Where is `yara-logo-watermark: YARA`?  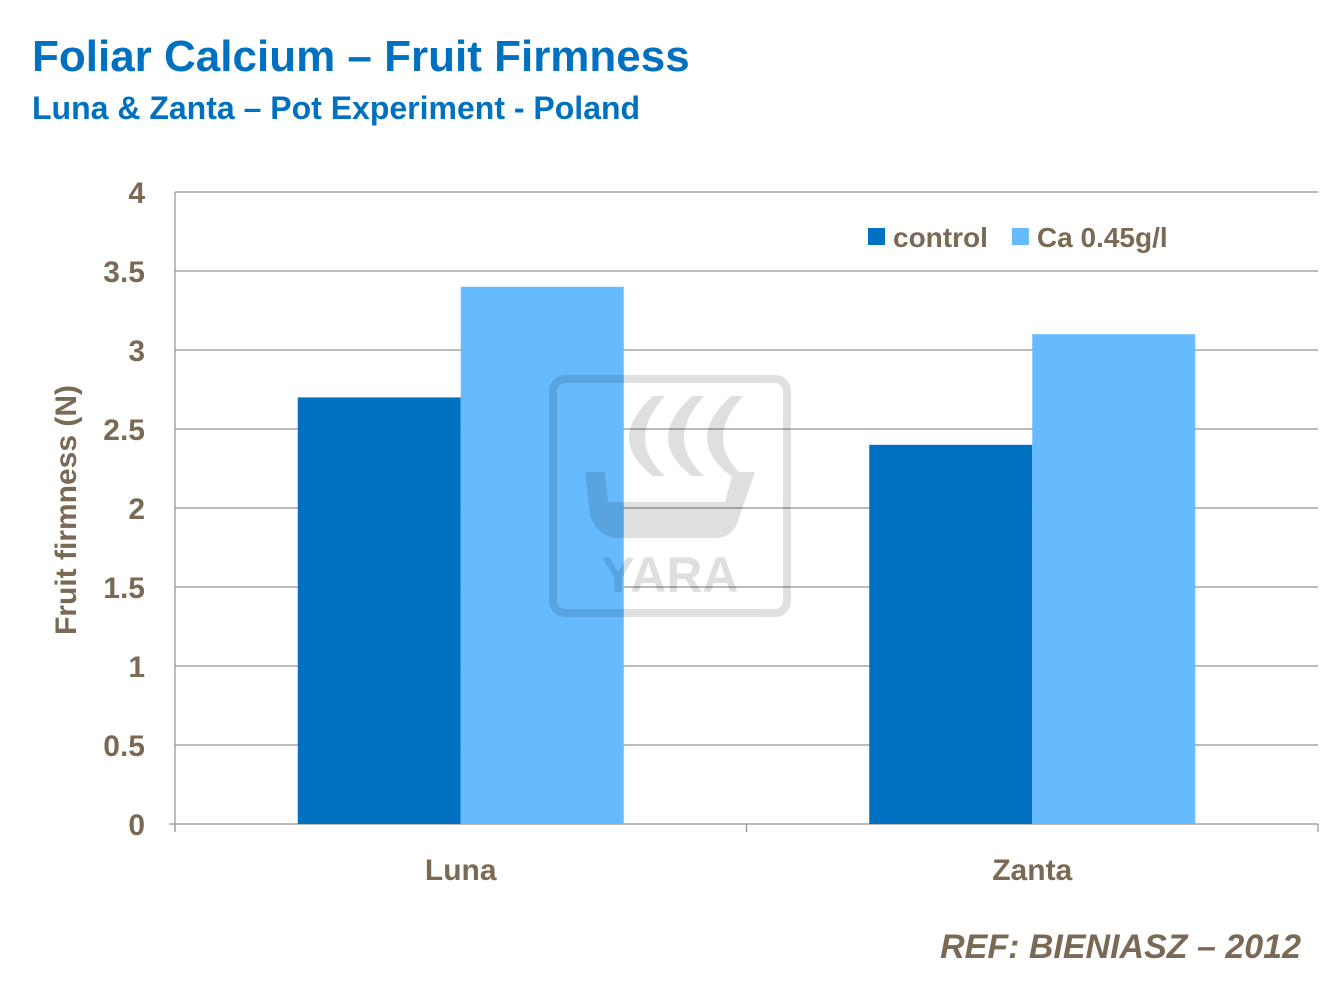
yara-logo-watermark: YARA is located at coordinates (670, 496).